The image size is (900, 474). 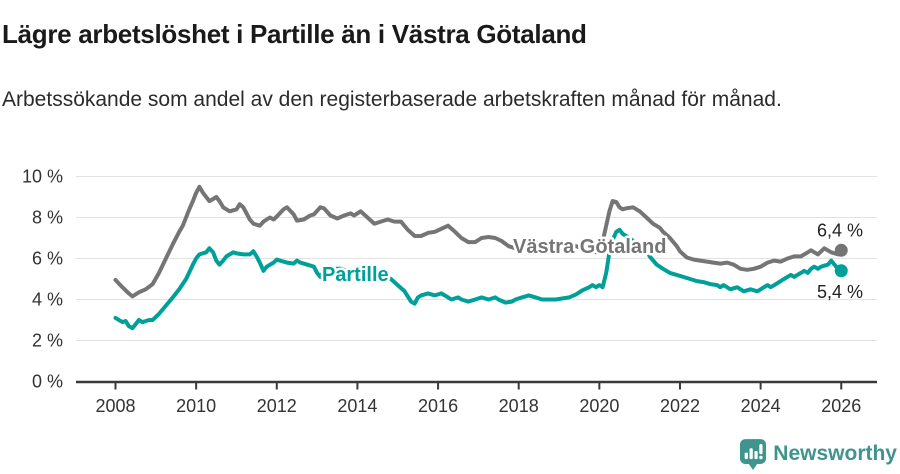 What do you see at coordinates (840, 230) in the screenshot?
I see `end-value-label-vastra-gotaland: 6,4 %` at bounding box center [840, 230].